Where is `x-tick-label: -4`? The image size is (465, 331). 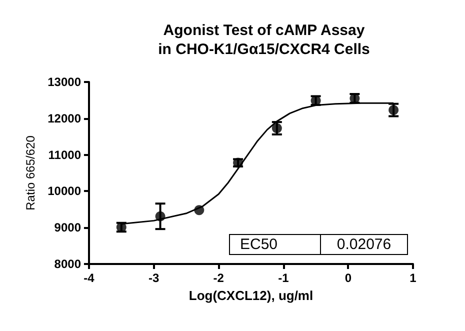 x-tick-label: -4 is located at coordinates (89, 278).